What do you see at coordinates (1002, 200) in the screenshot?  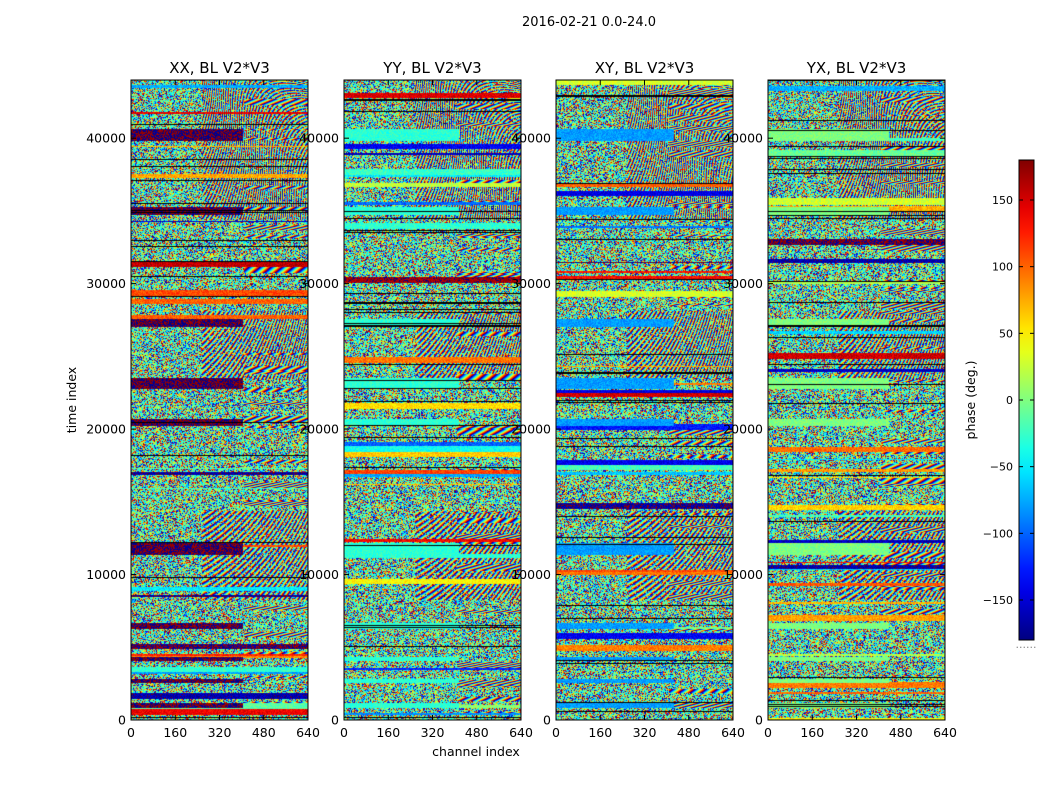 I see `colorbar-tick-label: 150` at bounding box center [1002, 200].